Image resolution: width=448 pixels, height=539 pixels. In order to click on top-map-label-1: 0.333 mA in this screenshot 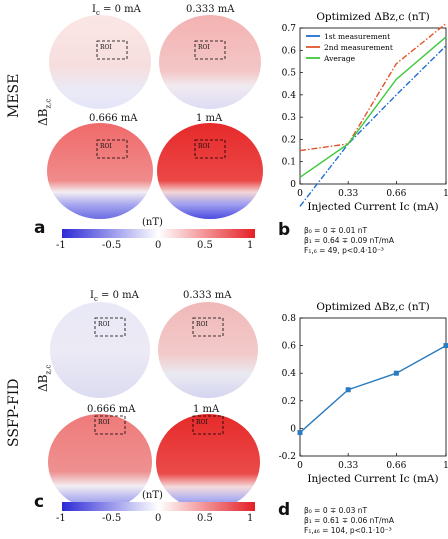, I will do `click(210, 9)`.